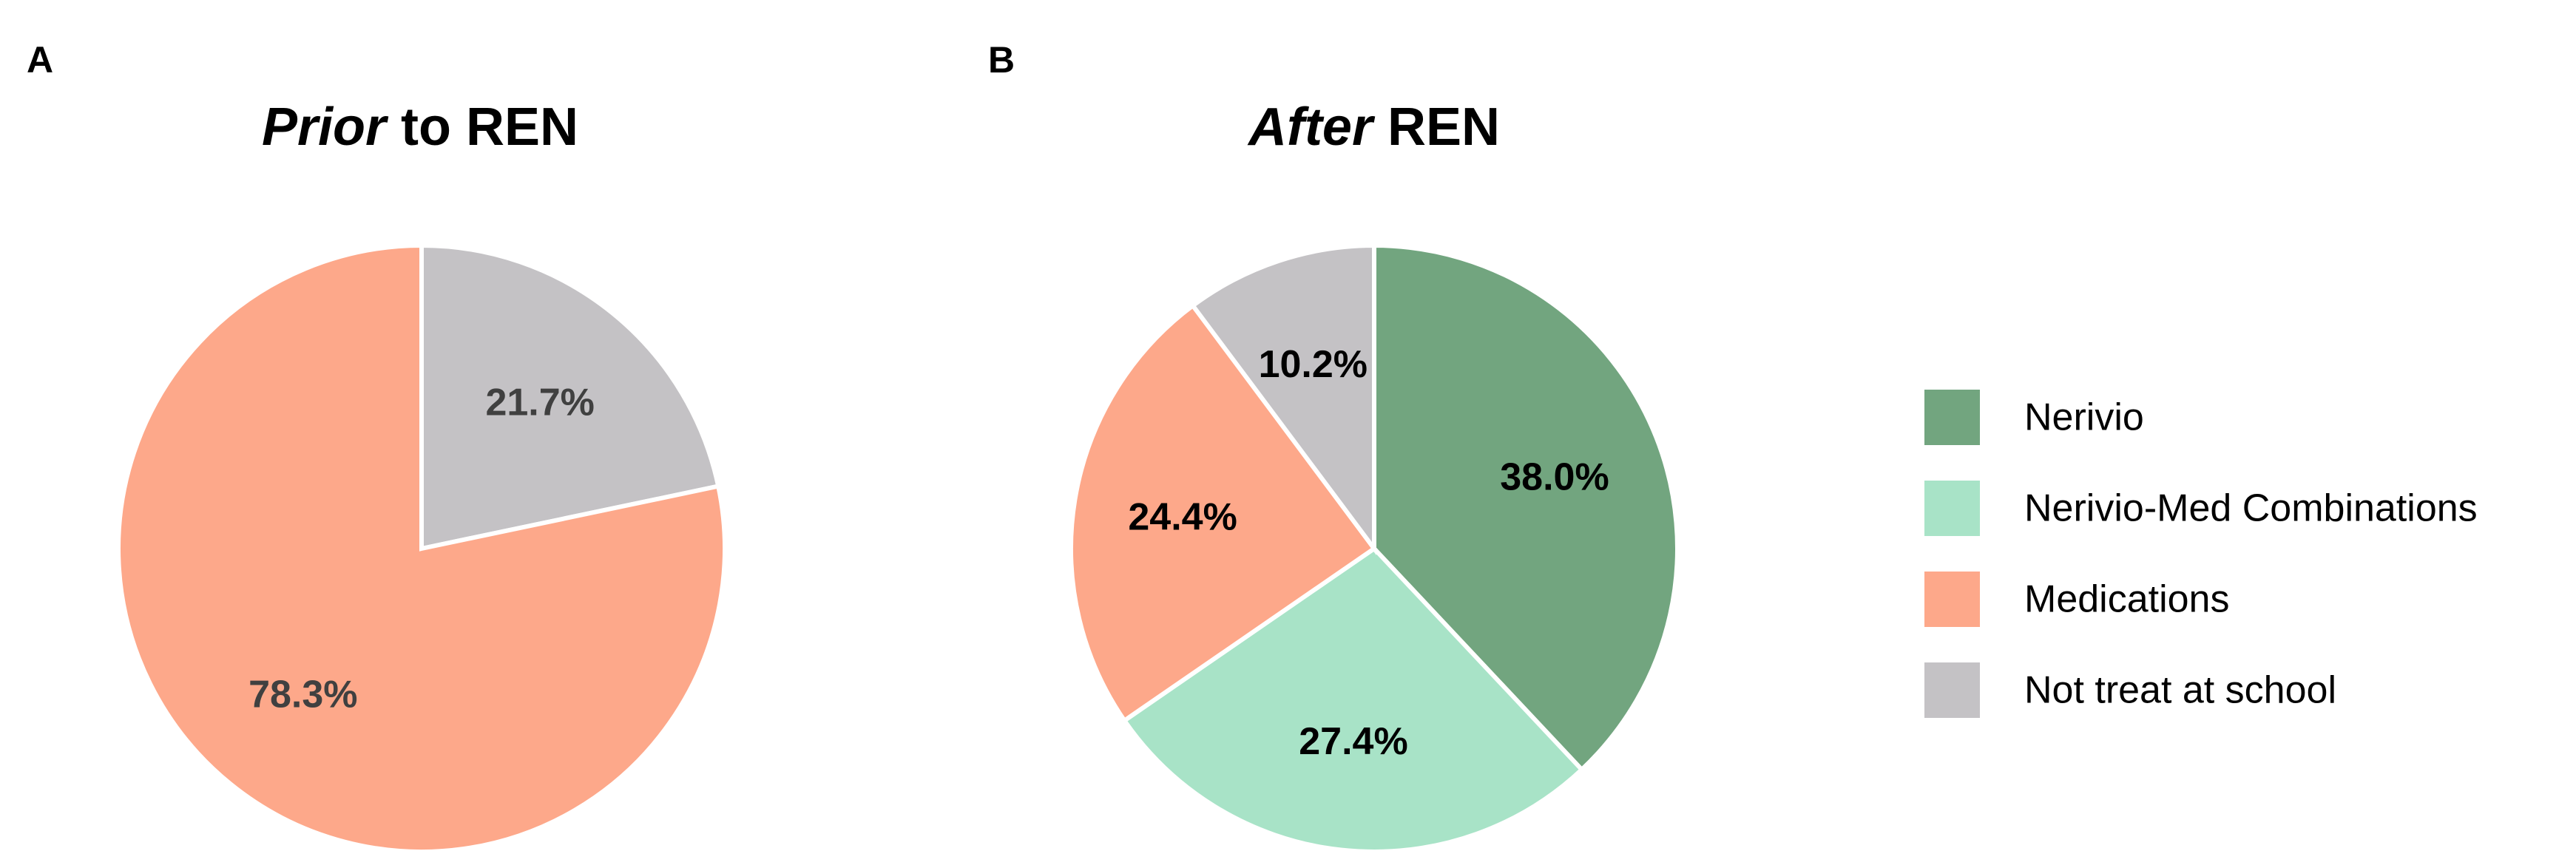 The height and width of the screenshot is (868, 2576). What do you see at coordinates (482, 127) in the screenshot?
I see `chart-title-a-rest: to REN` at bounding box center [482, 127].